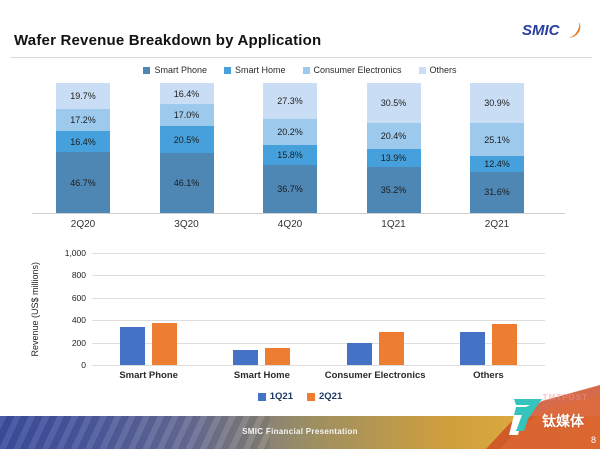  What do you see at coordinates (148, 375) in the screenshot?
I see `category-label: Smart Phone` at bounding box center [148, 375].